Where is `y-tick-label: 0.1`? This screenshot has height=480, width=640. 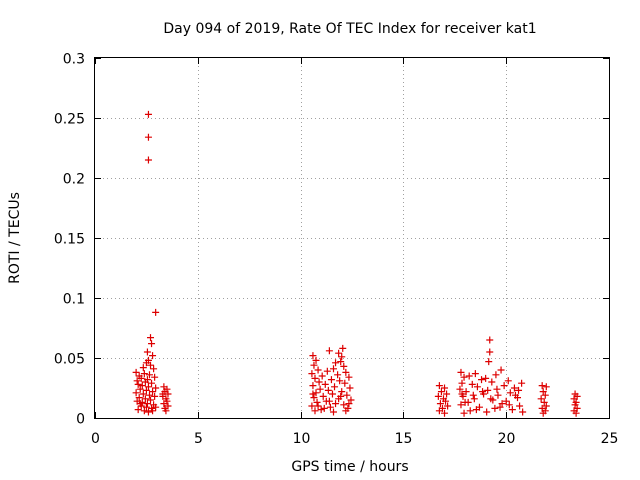
y-tick-label: 0.1 is located at coordinates (74, 300).